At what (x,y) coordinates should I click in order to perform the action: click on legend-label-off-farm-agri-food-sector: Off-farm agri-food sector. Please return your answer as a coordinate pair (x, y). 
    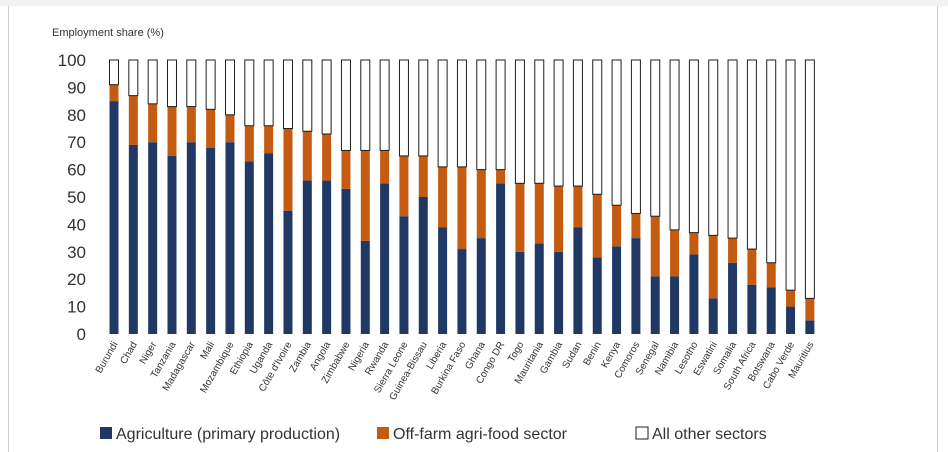
    Looking at the image, I should click on (480, 434).